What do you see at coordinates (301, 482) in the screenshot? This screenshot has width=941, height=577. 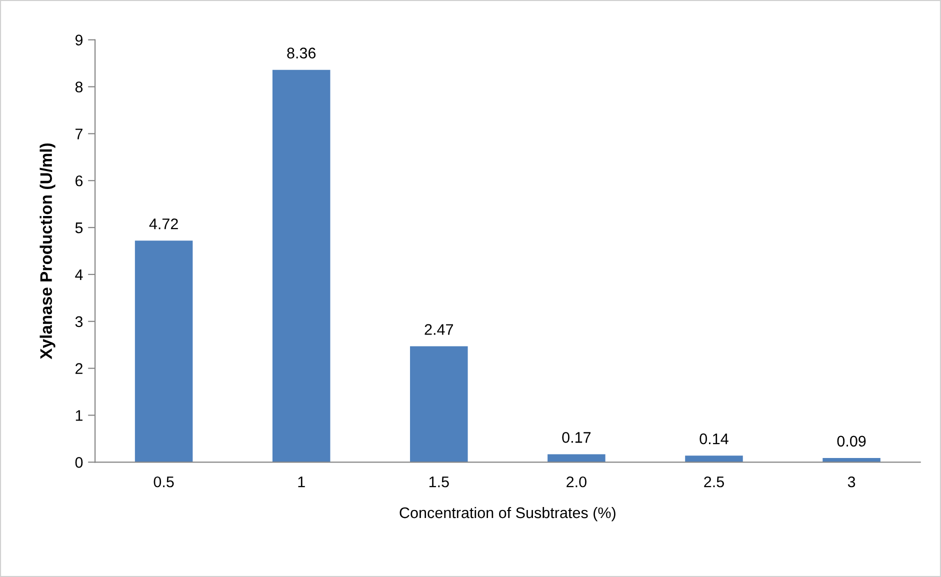 I see `x-tick-label: 1` at bounding box center [301, 482].